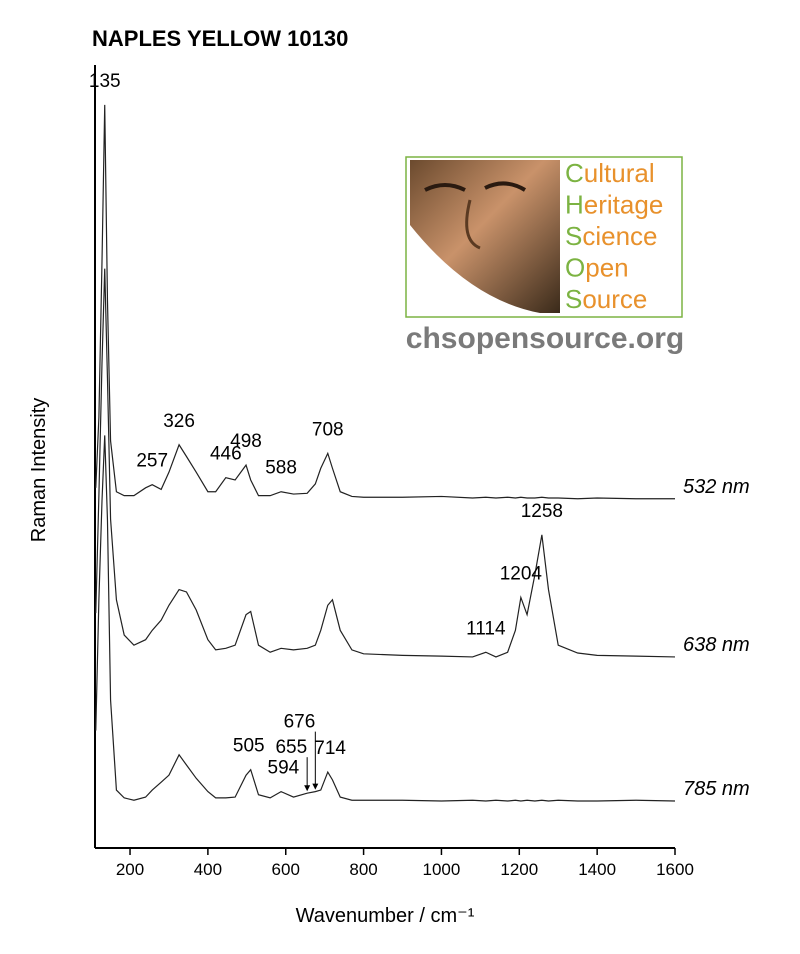 Image resolution: width=800 pixels, height=954 pixels. I want to click on logo-line: Cultural, so click(610, 173).